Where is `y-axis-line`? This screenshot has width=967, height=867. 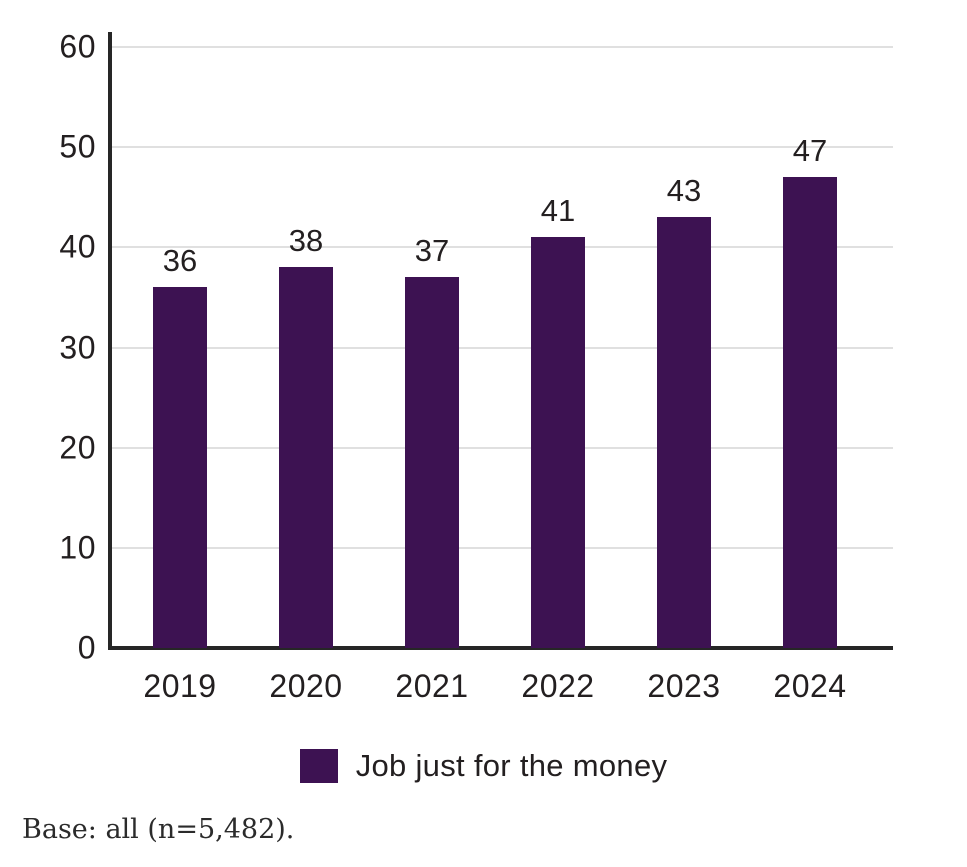
y-axis-line is located at coordinates (110, 341).